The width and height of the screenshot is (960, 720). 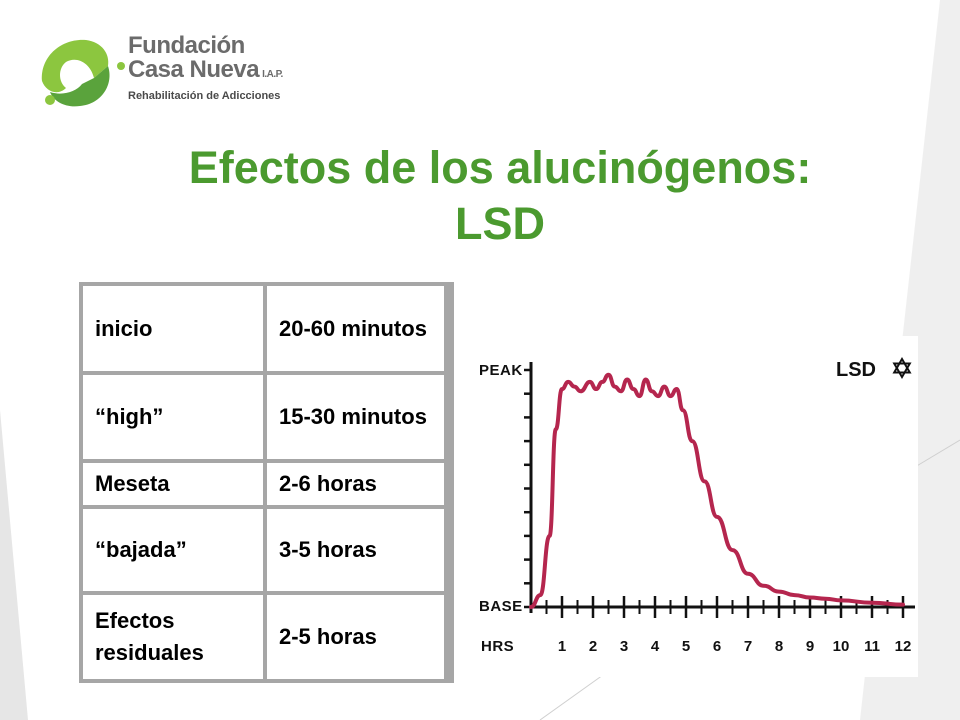 What do you see at coordinates (355, 637) in the screenshot?
I see `duration-cell: 2-5 horas` at bounding box center [355, 637].